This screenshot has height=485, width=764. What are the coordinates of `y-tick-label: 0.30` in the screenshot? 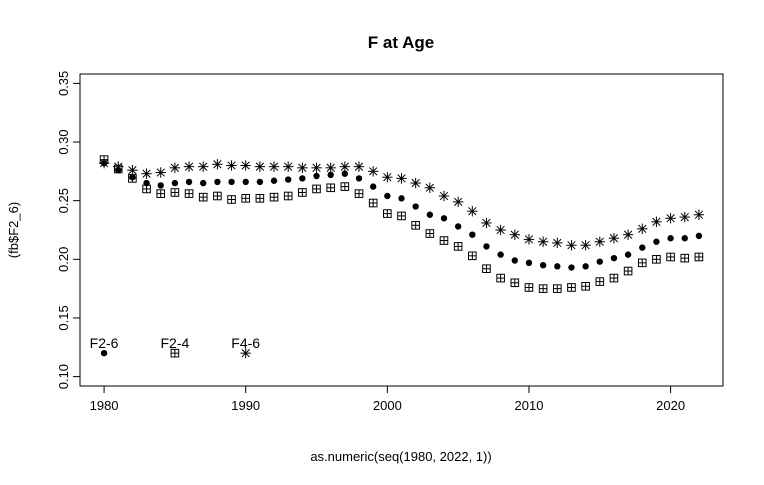 It's located at (63, 141).